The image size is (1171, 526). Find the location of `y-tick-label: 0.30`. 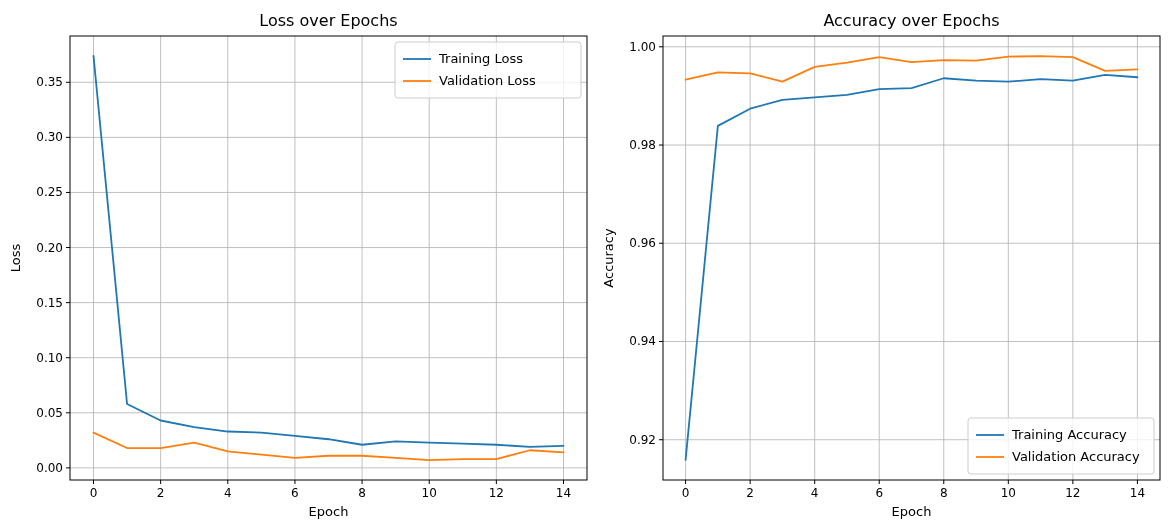

y-tick-label: 0.30 is located at coordinates (49, 137).